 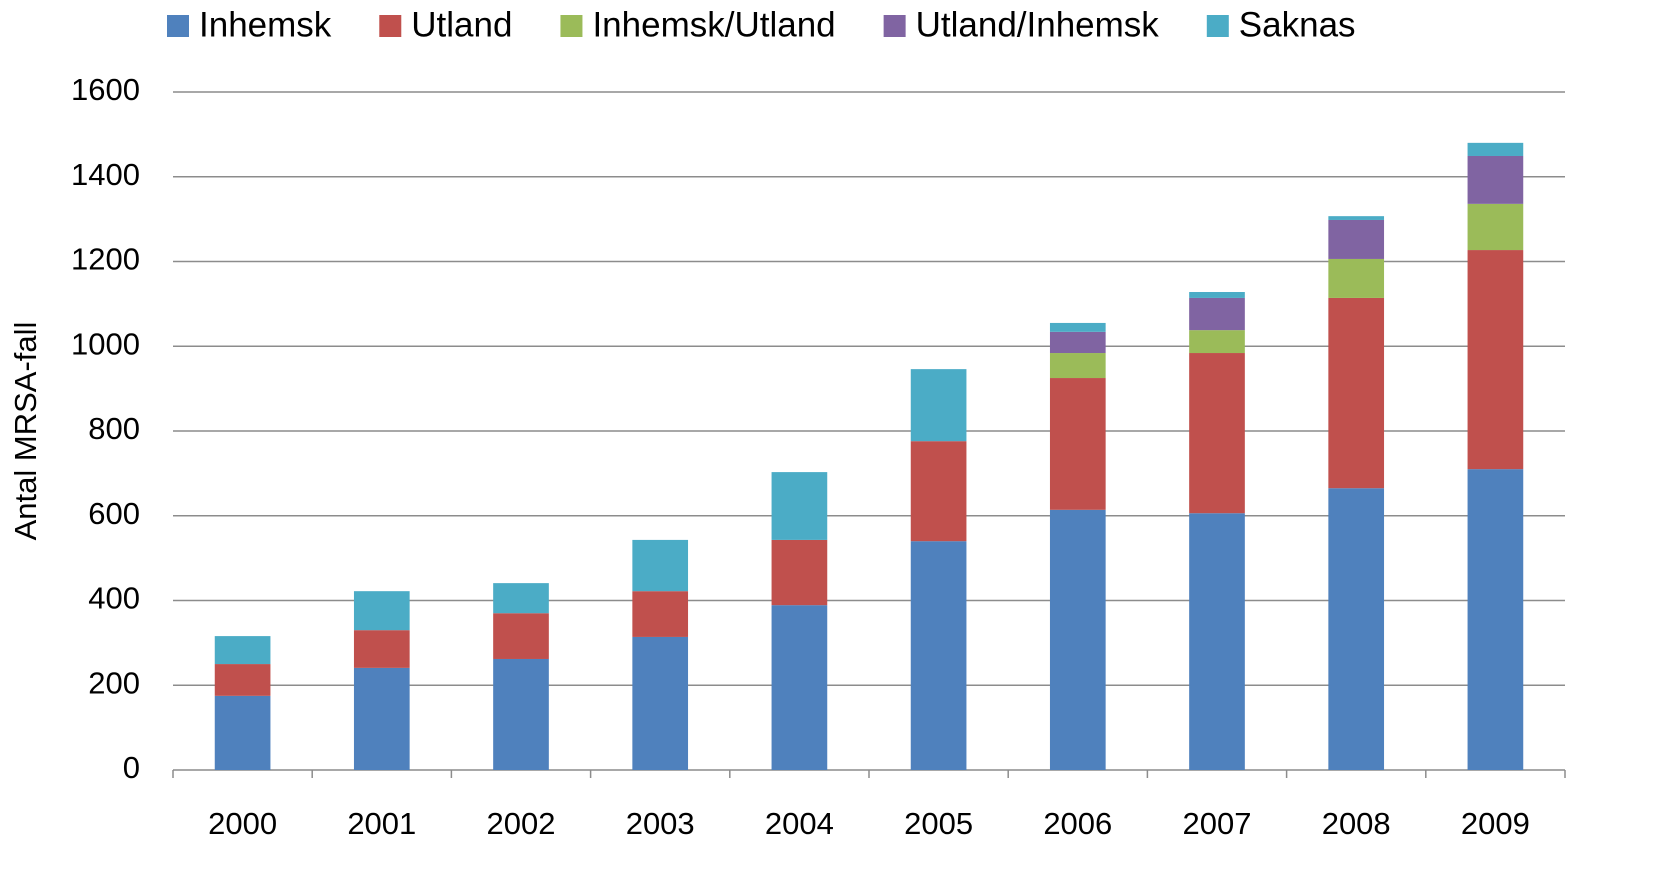 I want to click on x-tick-label: 2006, so click(x=1077, y=823).